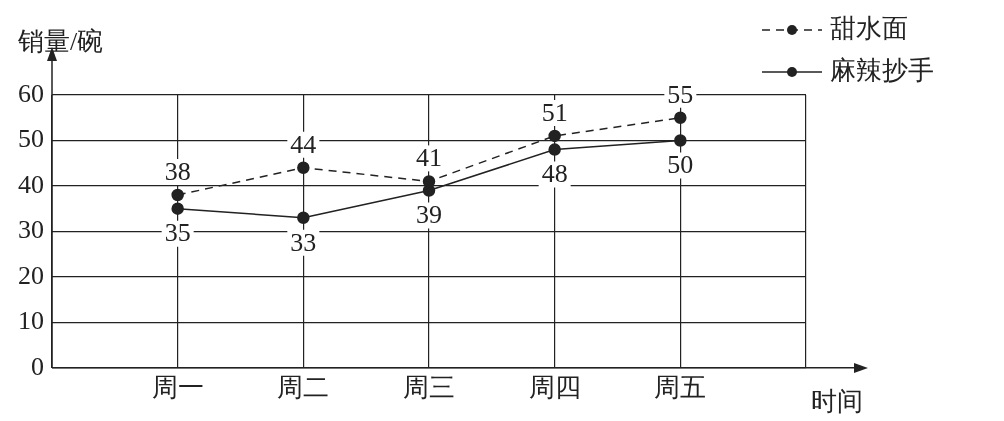 This screenshot has height=421, width=1004. Describe the element at coordinates (303, 388) in the screenshot. I see `x-tick-label: 周二` at that location.